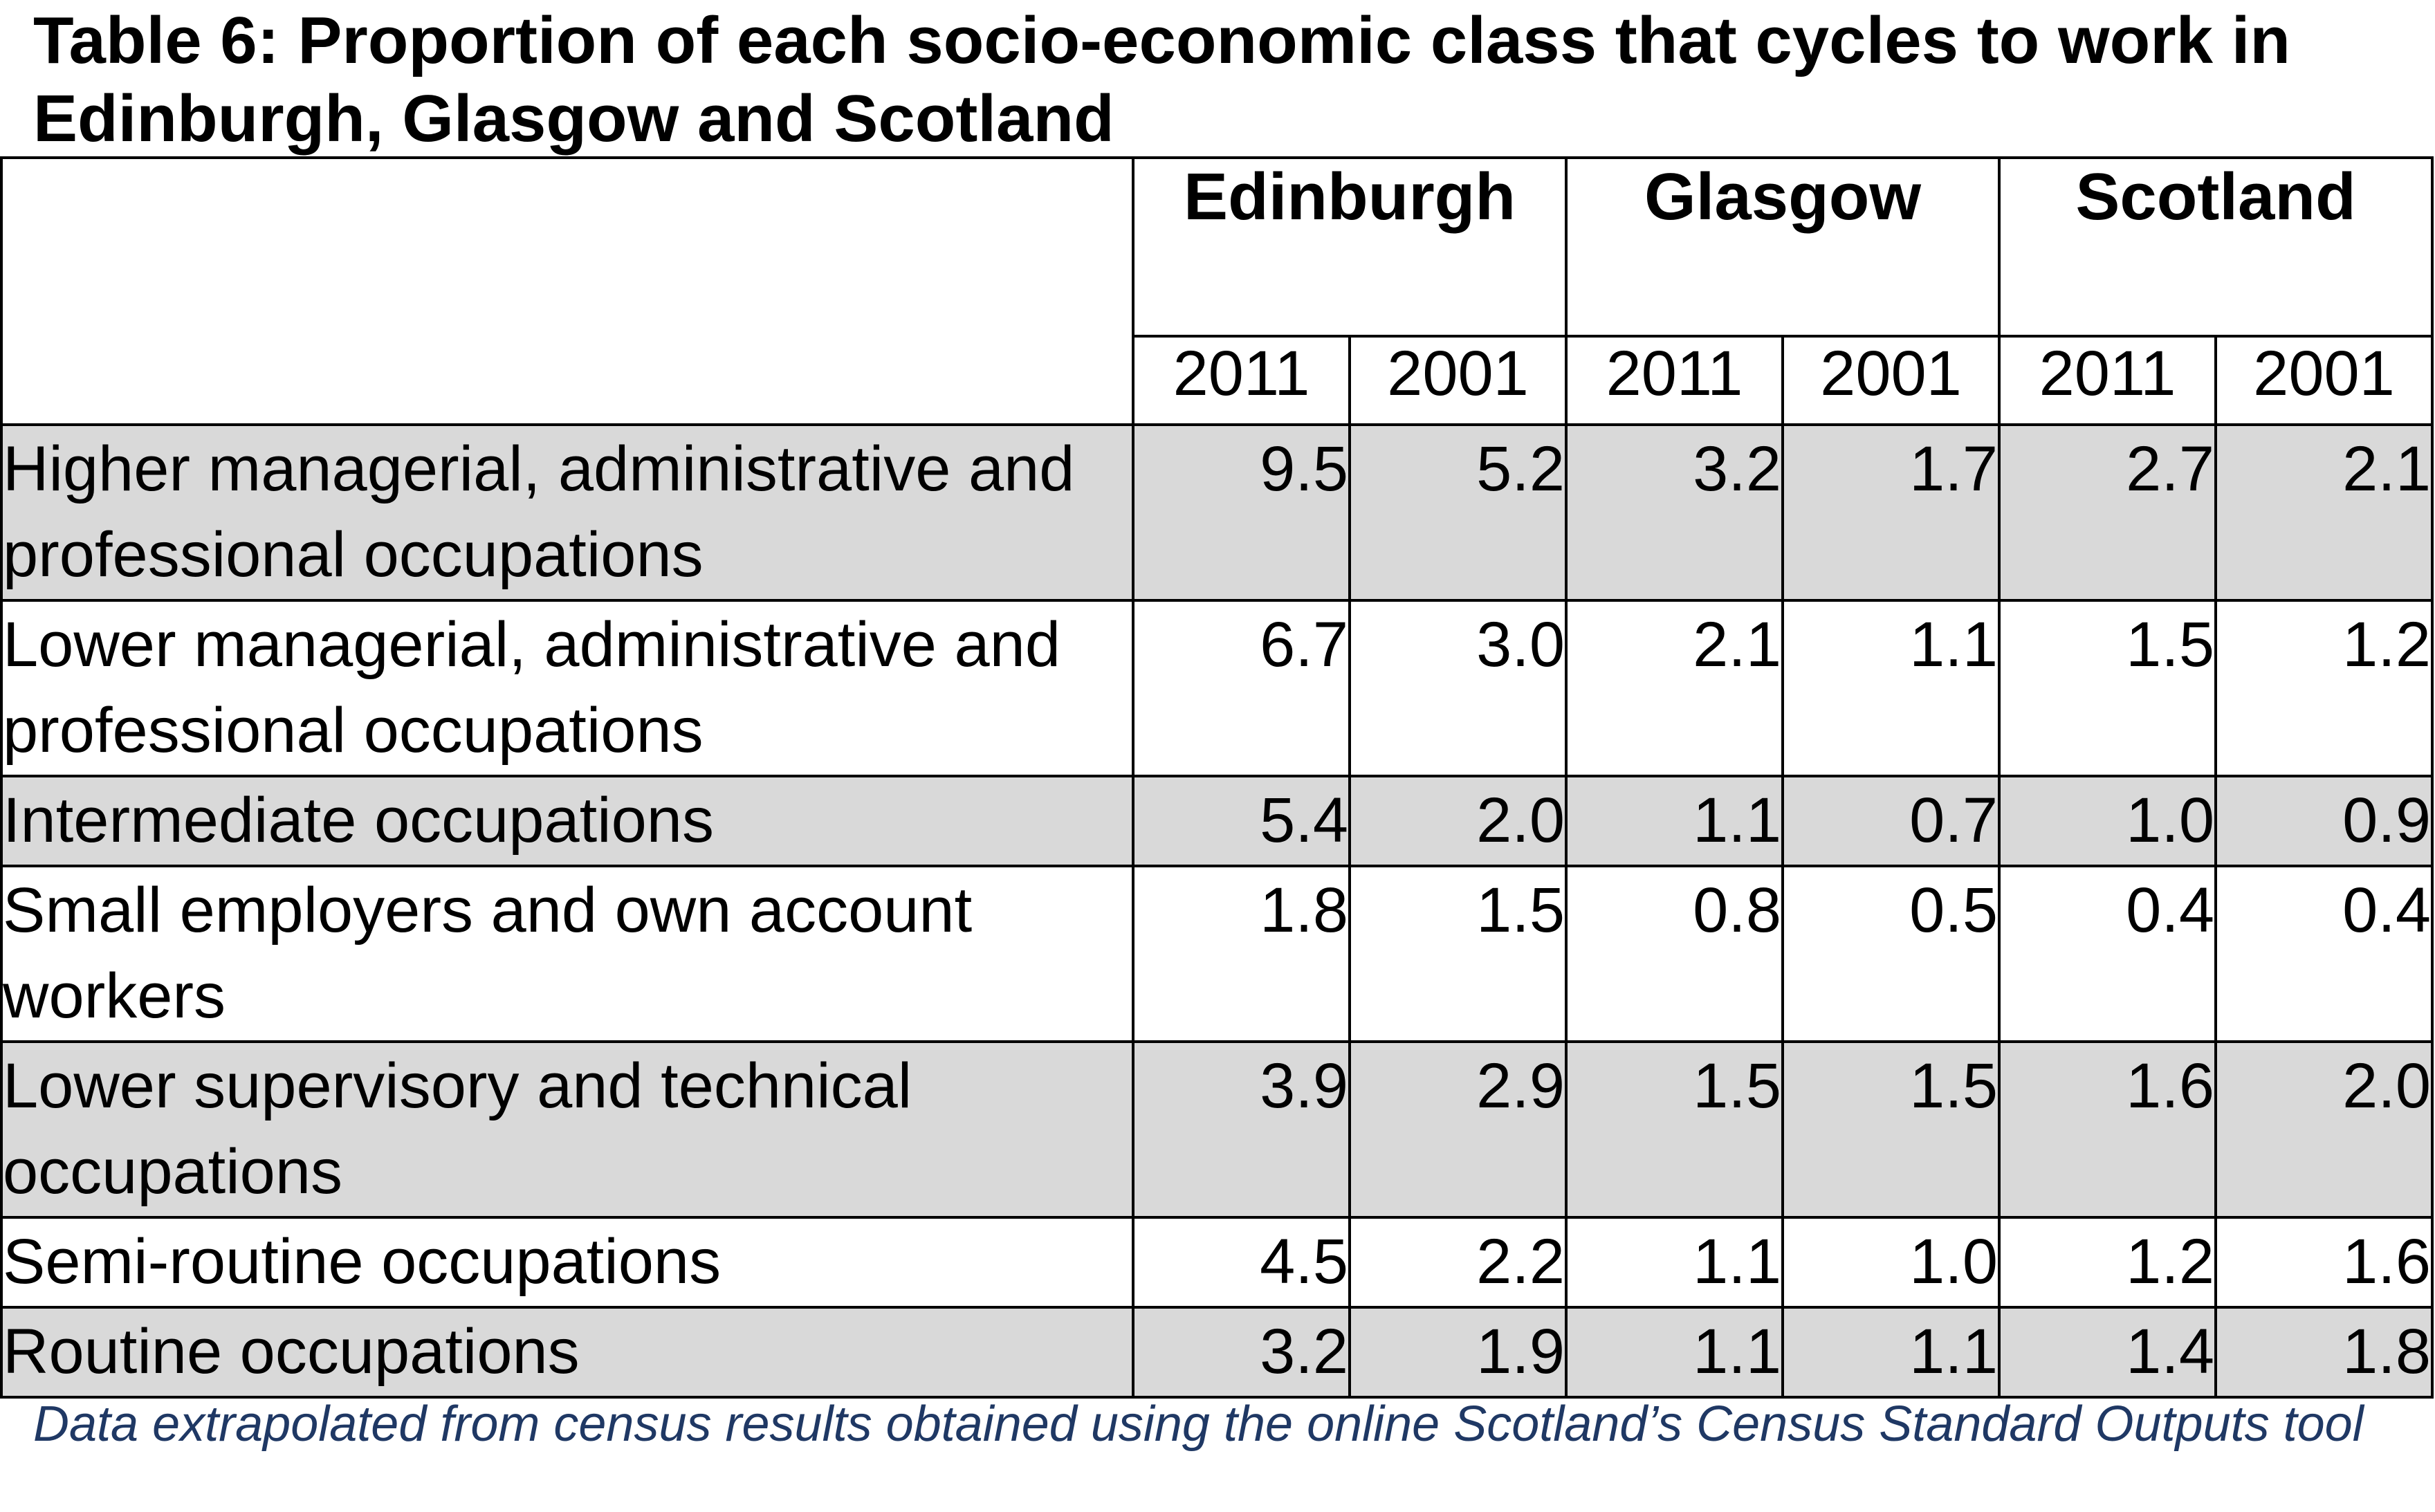 This screenshot has width=2435, height=1512. What do you see at coordinates (2324, 821) in the screenshot?
I see `table-cell: 0.9` at bounding box center [2324, 821].